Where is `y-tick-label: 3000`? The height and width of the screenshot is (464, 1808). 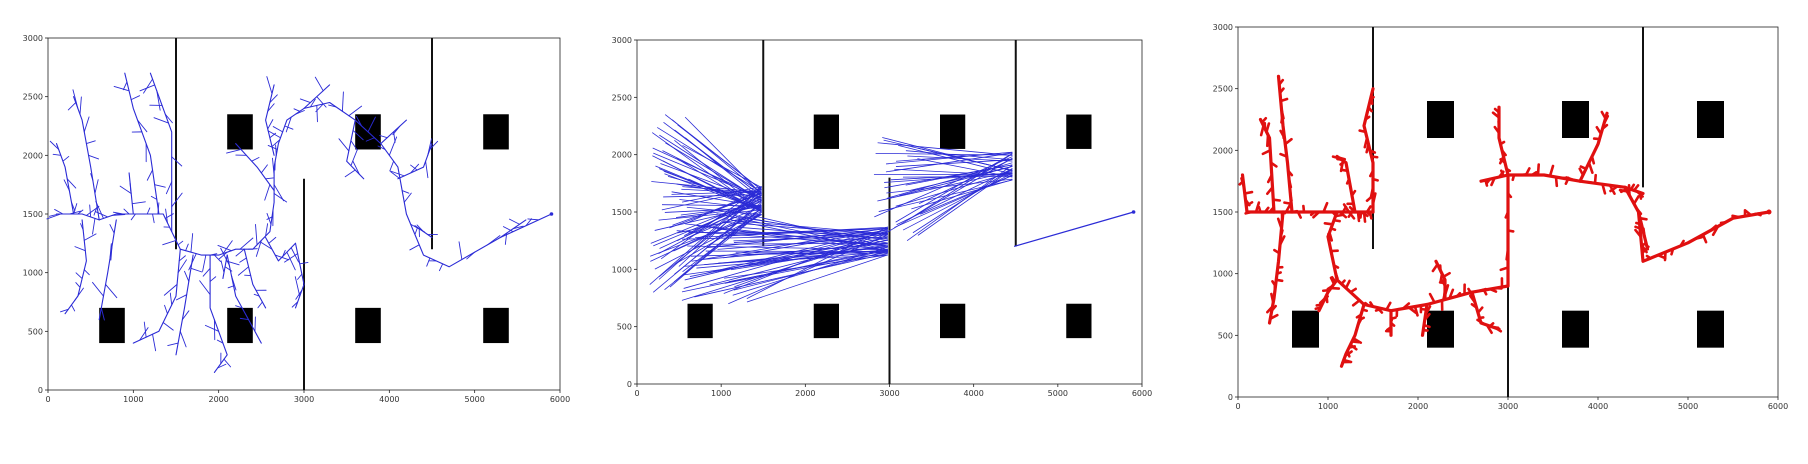
y-tick-label: 3000 is located at coordinates (1223, 27).